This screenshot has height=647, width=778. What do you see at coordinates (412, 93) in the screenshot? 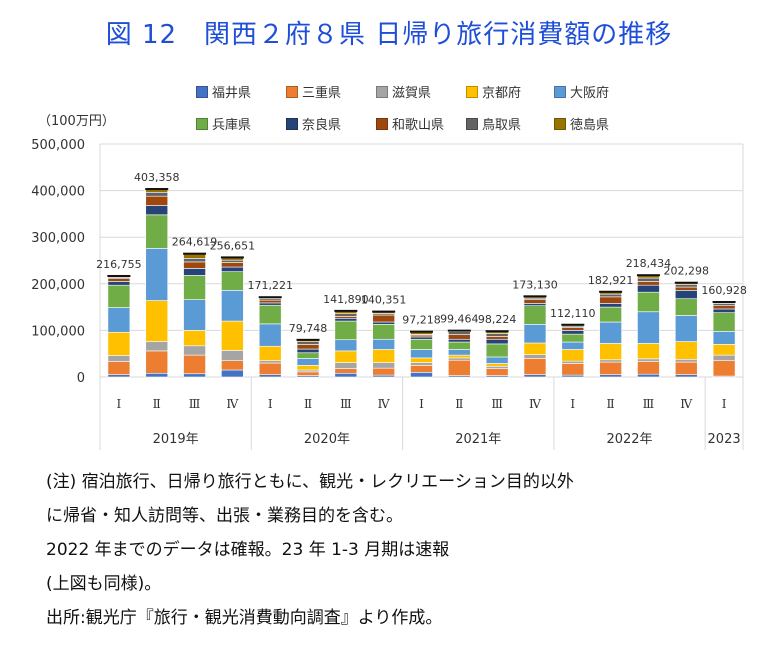
I see `legend-label: 滋賀県` at bounding box center [412, 93].